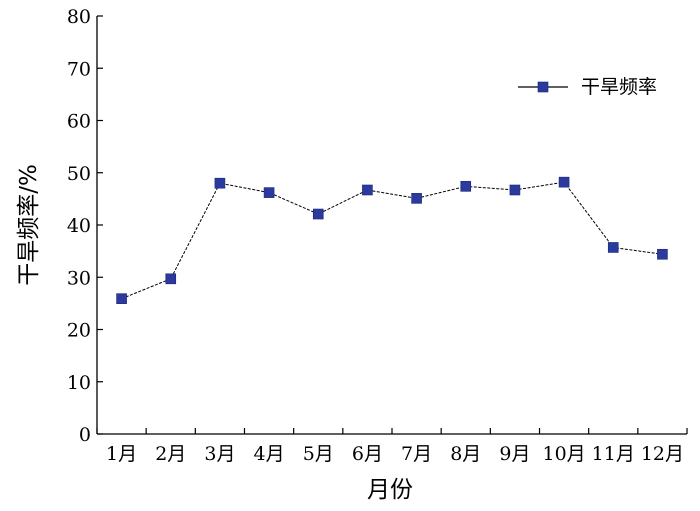 The image size is (700, 511). I want to click on y-axis-title: 干旱频率/%, so click(29, 225).